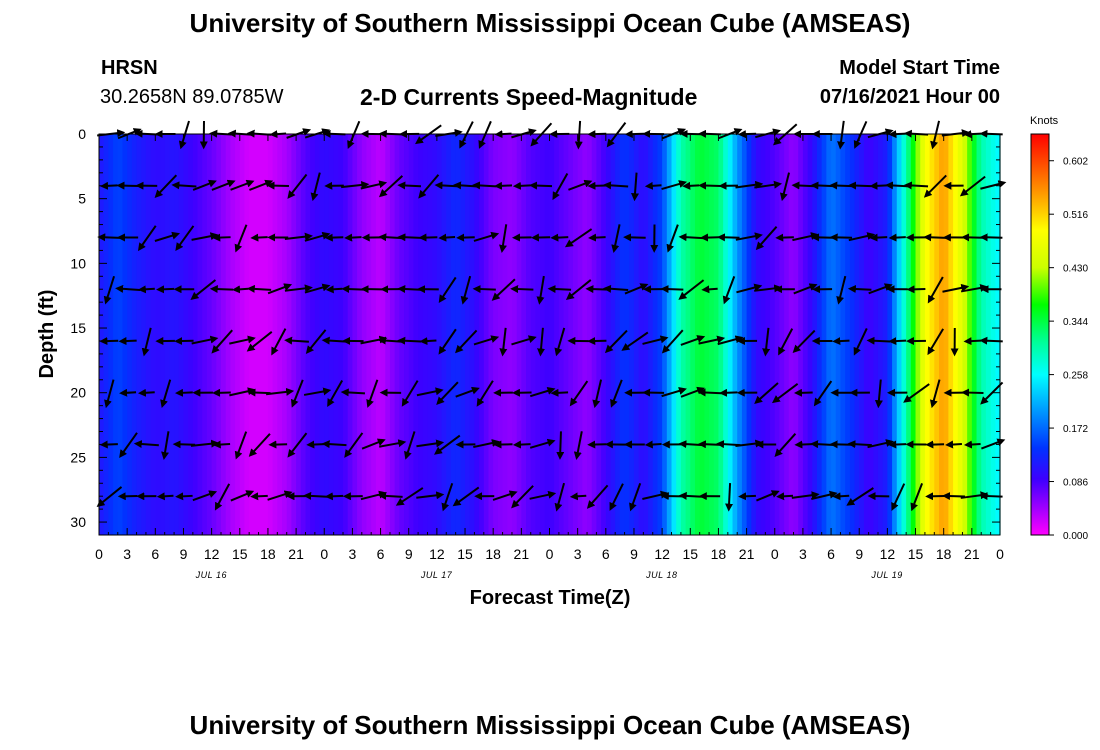 This screenshot has width=1100, height=750. What do you see at coordinates (1040, 334) in the screenshot?
I see `colorbar-bar` at bounding box center [1040, 334].